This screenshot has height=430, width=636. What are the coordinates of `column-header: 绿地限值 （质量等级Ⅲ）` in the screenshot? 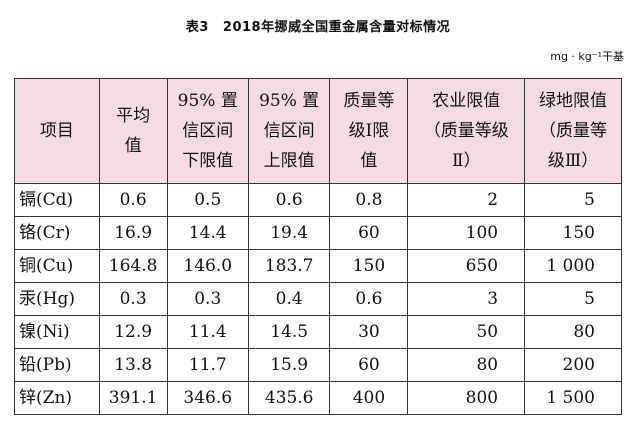 It's located at (573, 131).